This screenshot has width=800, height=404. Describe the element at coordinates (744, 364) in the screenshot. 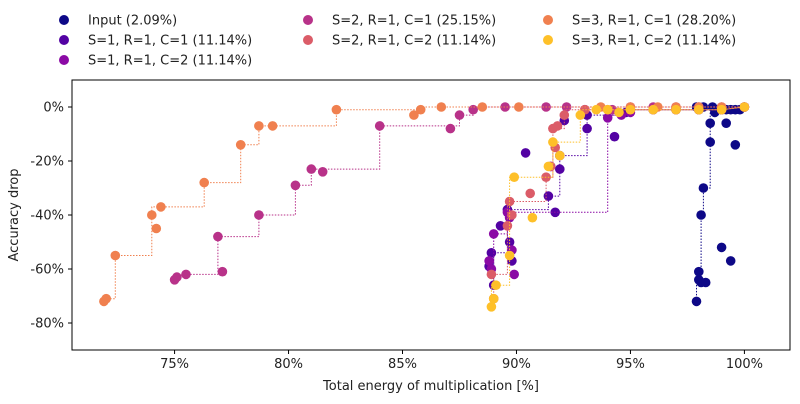

I see `x-tick-label: 100%` at that location.